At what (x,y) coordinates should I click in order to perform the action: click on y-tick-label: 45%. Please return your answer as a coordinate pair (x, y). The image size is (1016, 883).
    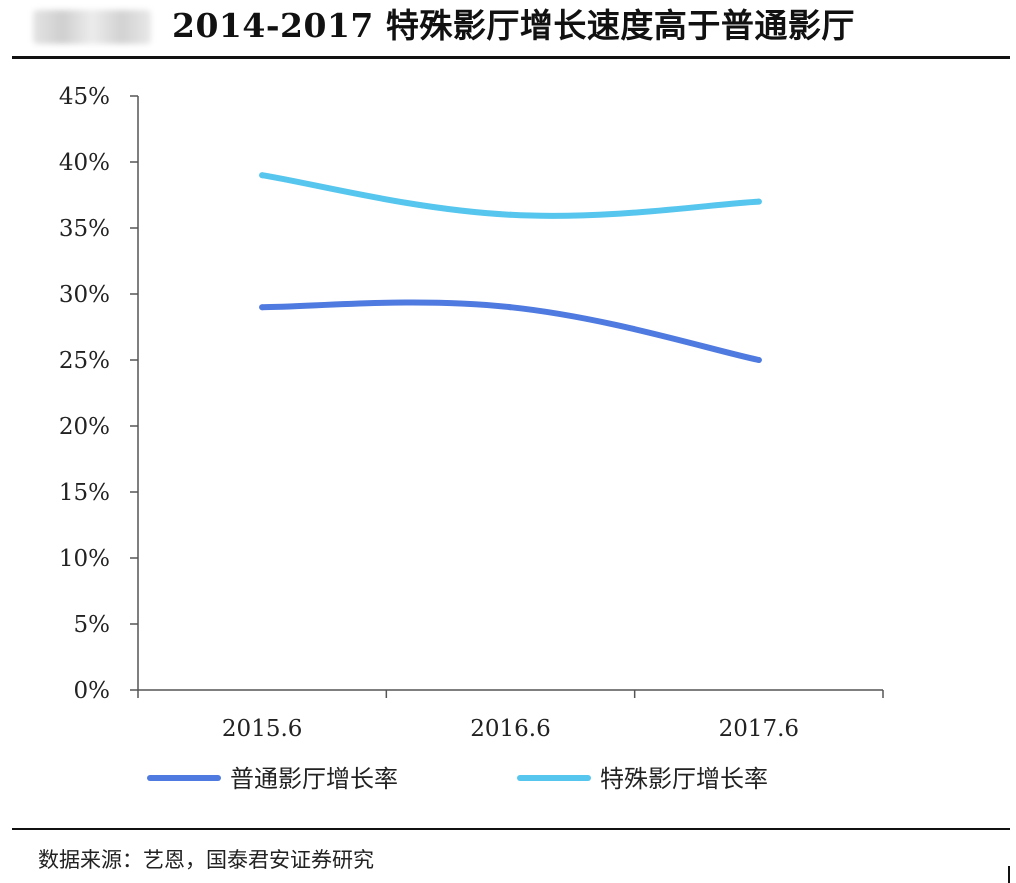
    Looking at the image, I should click on (84, 97).